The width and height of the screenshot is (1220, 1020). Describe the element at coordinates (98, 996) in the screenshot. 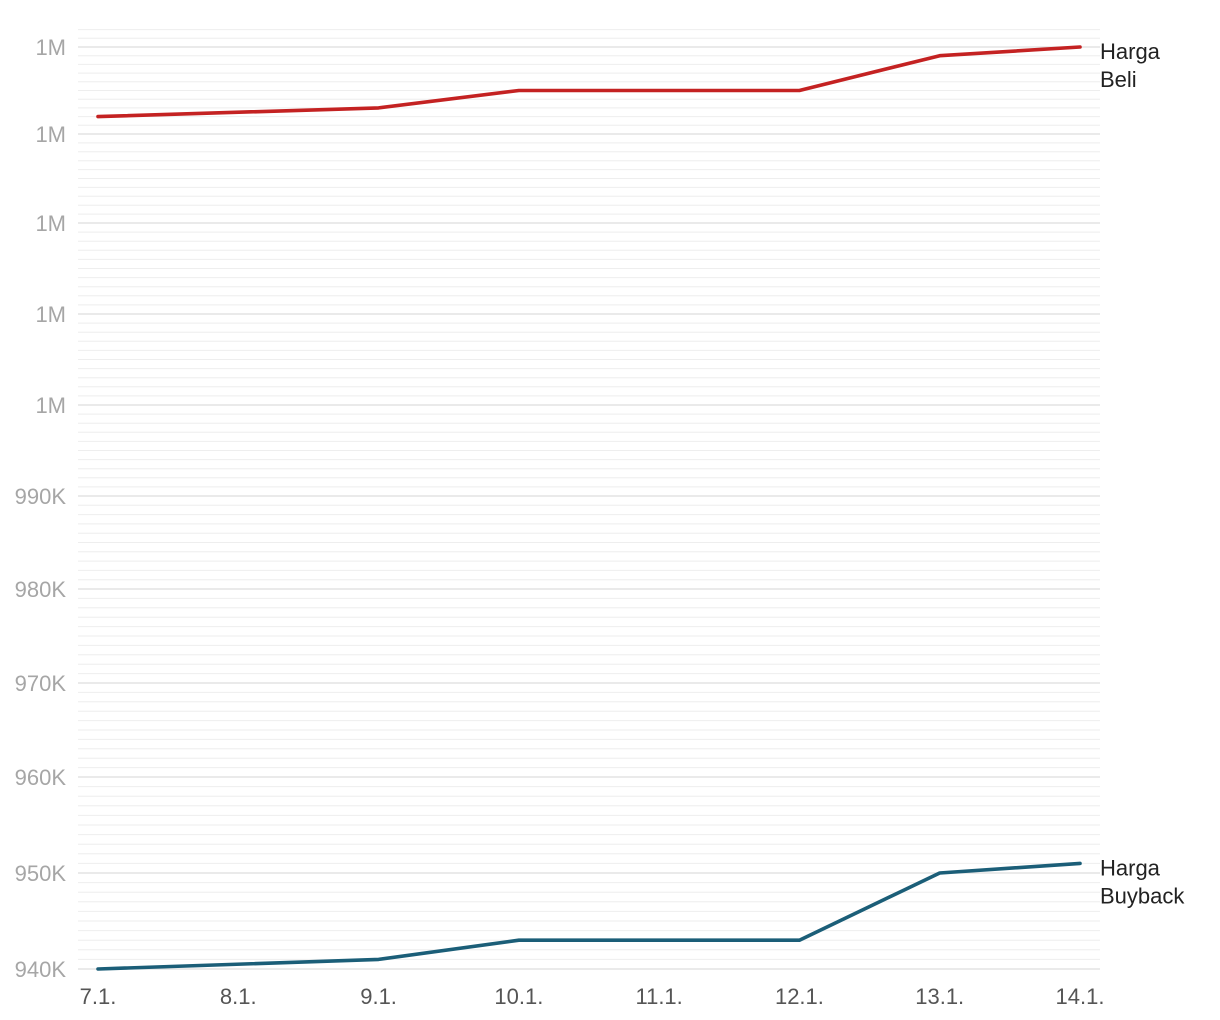

I see `x-tick-label: 7.1.` at that location.